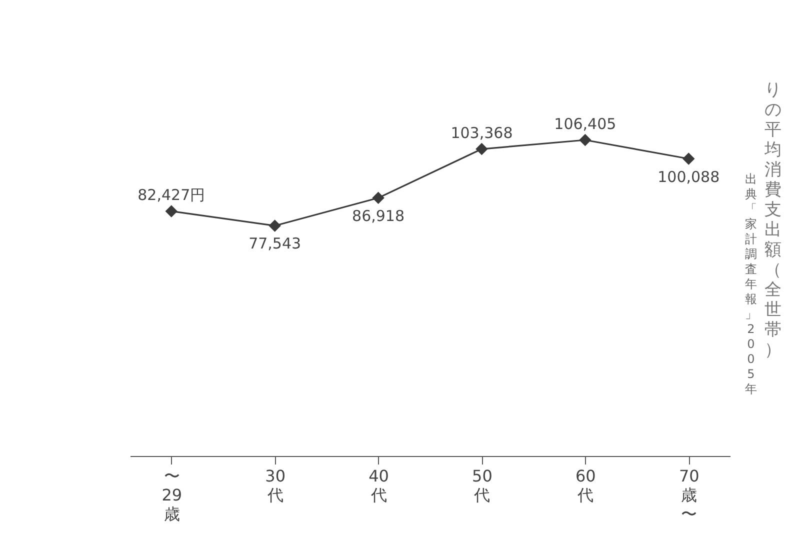 This screenshot has height=538, width=800. I want to click on data-label: 77,543, so click(275, 243).